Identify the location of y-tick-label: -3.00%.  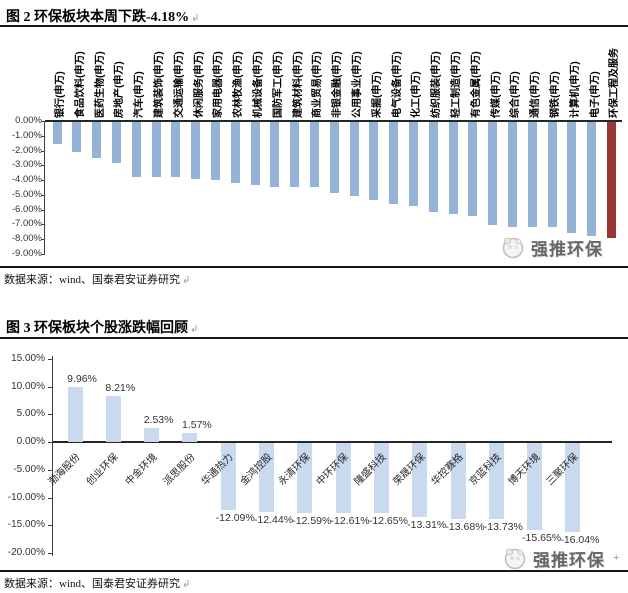
(26, 165).